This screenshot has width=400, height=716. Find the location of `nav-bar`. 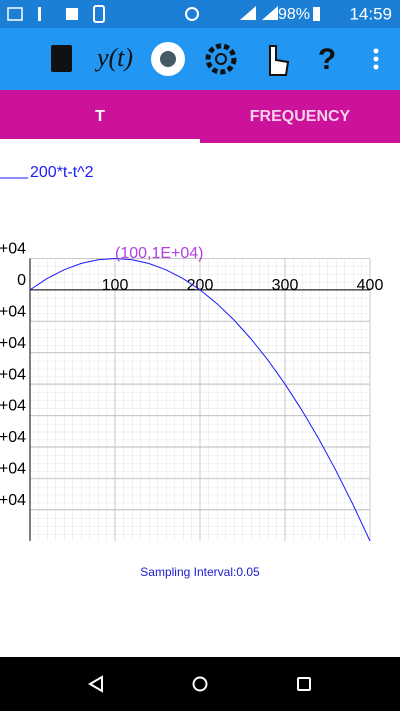

nav-bar is located at coordinates (200, 684).